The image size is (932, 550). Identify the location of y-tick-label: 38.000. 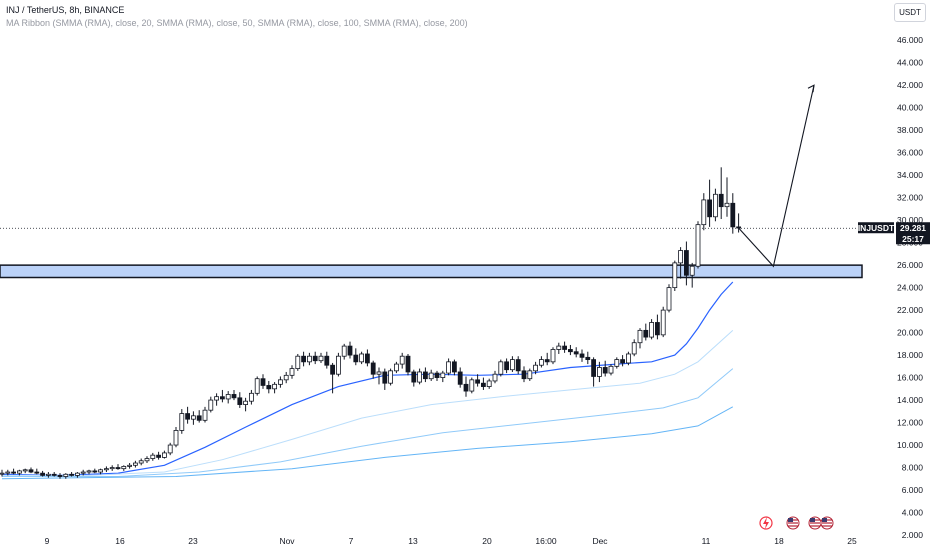
(910, 130).